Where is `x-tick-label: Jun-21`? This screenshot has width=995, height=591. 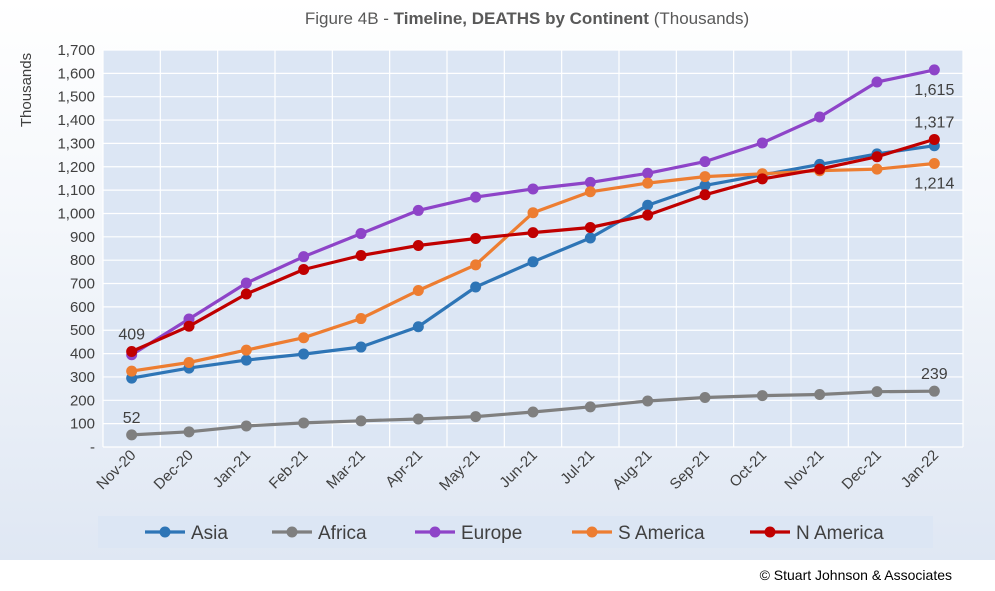
x-tick-label: Jun-21 is located at coordinates (518, 469).